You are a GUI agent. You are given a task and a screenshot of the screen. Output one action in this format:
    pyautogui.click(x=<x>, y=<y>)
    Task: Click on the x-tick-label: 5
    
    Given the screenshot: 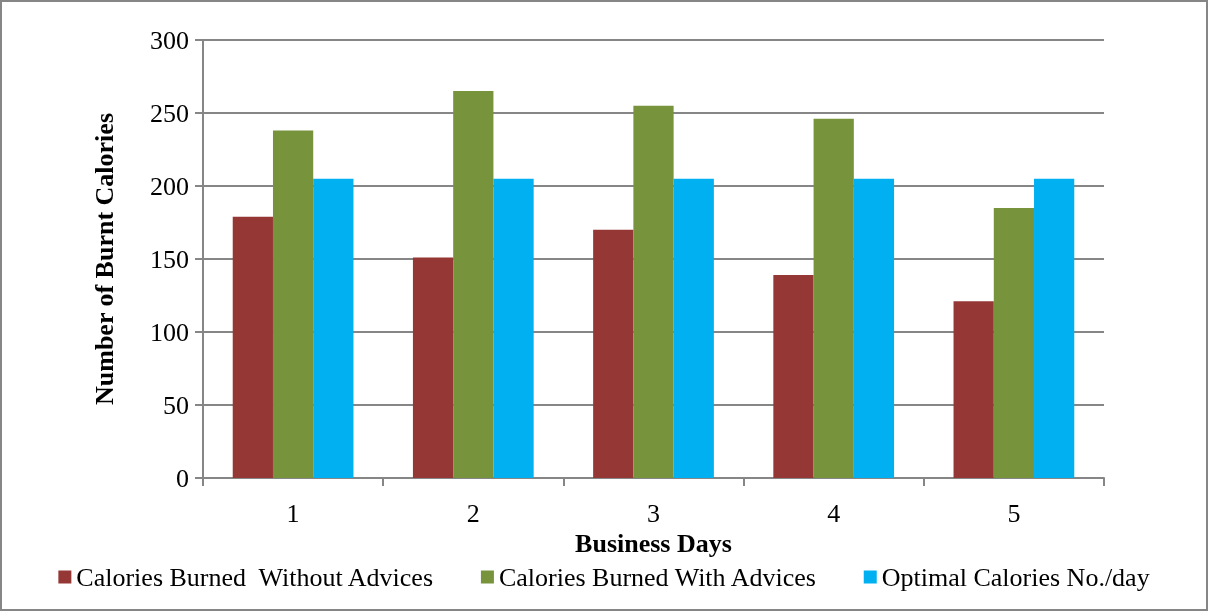 What is the action you would take?
    pyautogui.click(x=1014, y=513)
    